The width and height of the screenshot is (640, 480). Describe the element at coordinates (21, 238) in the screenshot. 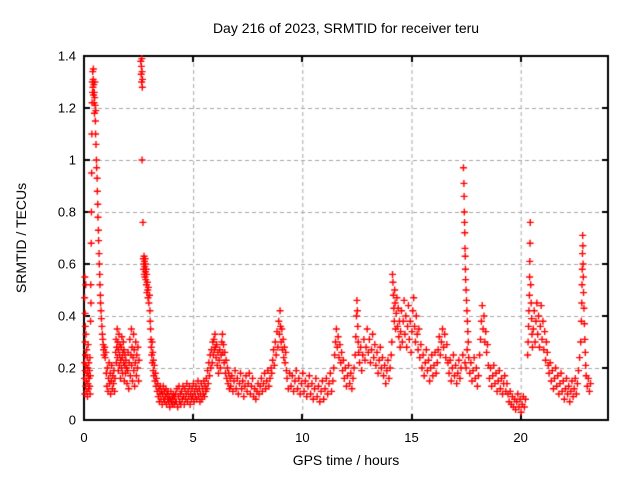

I see `y-axis-label: SRMTID / TECUs` at that location.